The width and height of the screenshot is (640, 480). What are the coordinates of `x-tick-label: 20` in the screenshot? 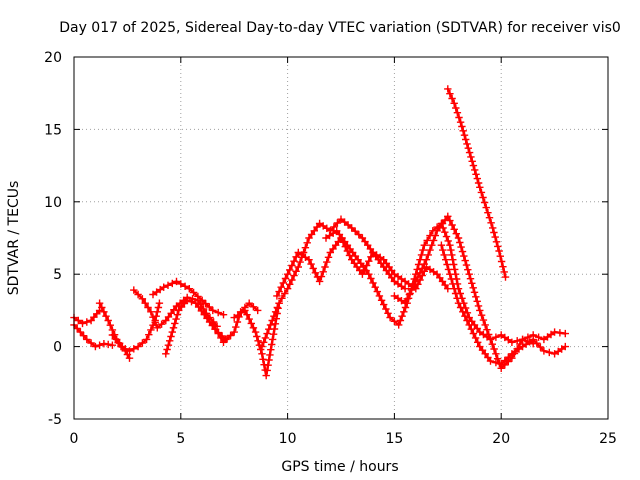 It's located at (501, 439).